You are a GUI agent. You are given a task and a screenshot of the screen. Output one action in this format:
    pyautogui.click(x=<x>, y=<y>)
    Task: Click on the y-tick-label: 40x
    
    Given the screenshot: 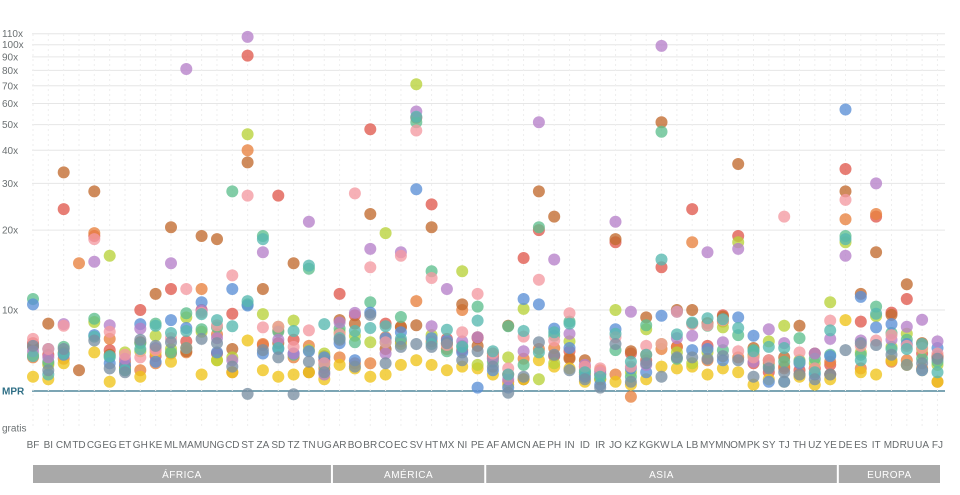 What is the action you would take?
    pyautogui.click(x=10, y=151)
    